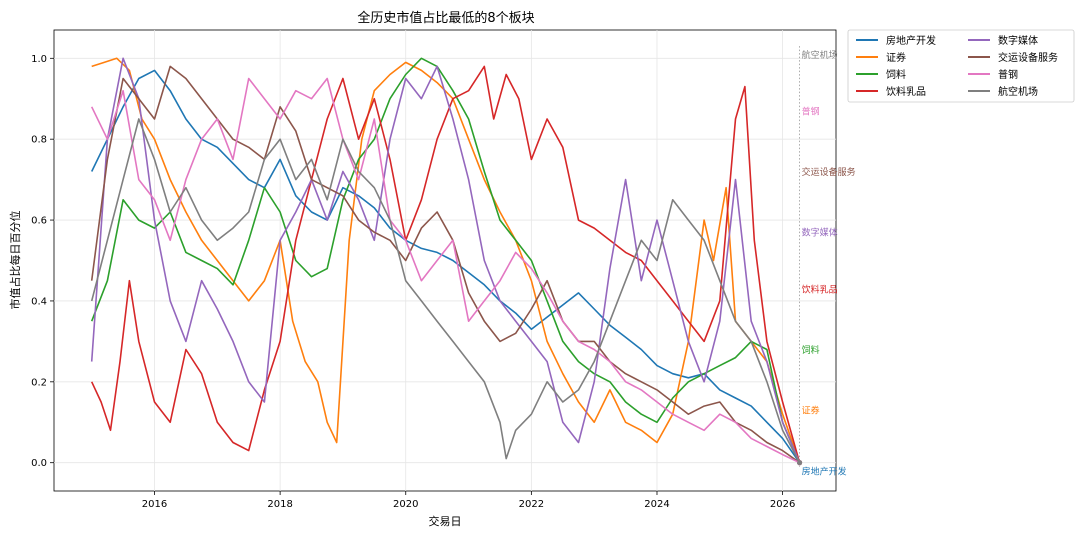 The image size is (1080, 536). Describe the element at coordinates (1028, 57) in the screenshot. I see `legend-label-5: 交运设备服务` at that location.